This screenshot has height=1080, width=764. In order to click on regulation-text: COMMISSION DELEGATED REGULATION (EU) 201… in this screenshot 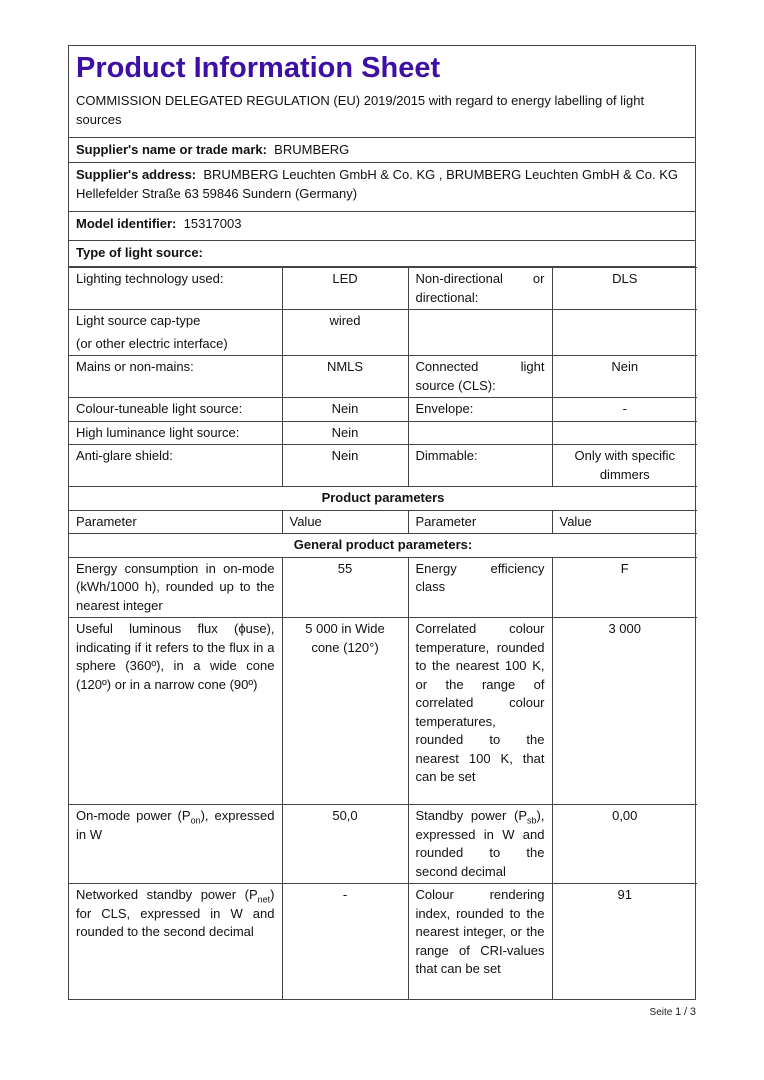, I will do `click(360, 110)`.